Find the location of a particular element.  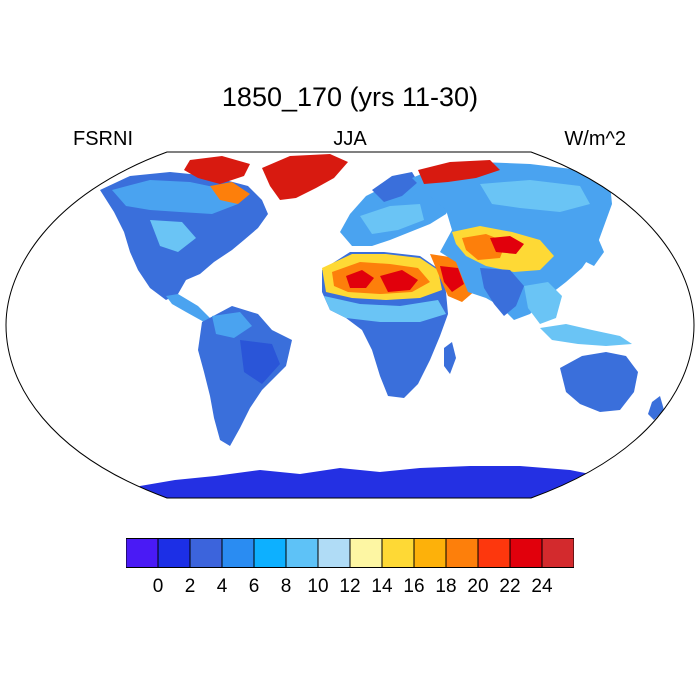

colorbar-swatches is located at coordinates (350, 553).